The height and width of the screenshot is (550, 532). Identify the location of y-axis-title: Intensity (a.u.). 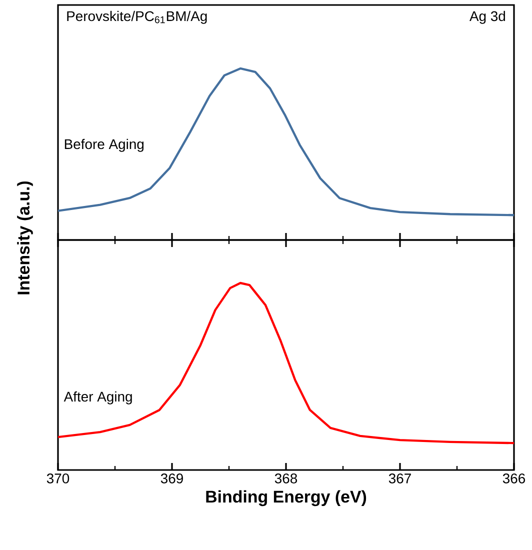
(25, 237).